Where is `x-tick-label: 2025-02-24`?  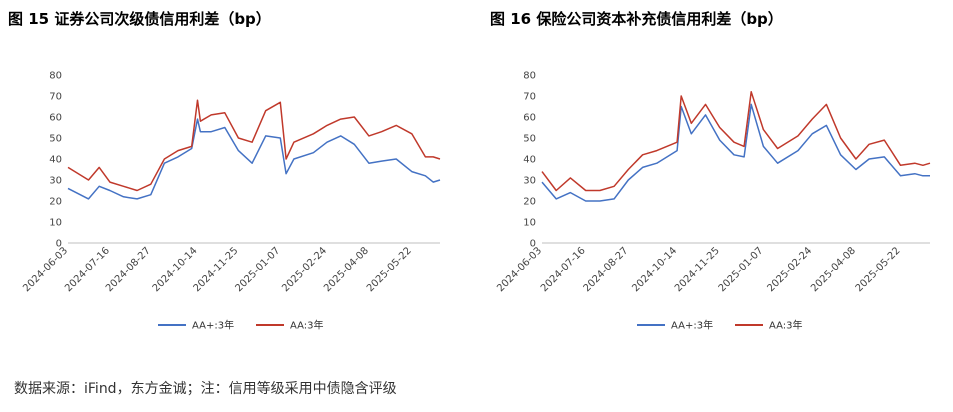 x-tick-label: 2025-02-24 is located at coordinates (789, 269).